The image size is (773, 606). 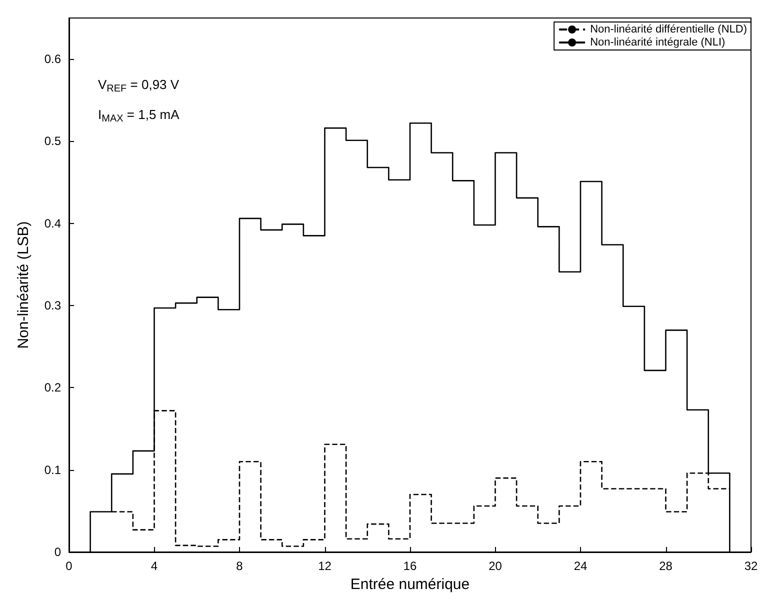 What do you see at coordinates (495, 566) in the screenshot?
I see `x-tick-label: 20` at bounding box center [495, 566].